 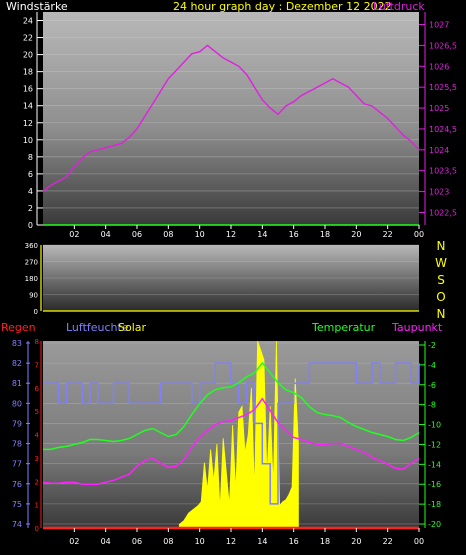 What do you see at coordinates (37, 529) in the screenshot?
I see `rain-tick-label: 0` at bounding box center [37, 529].